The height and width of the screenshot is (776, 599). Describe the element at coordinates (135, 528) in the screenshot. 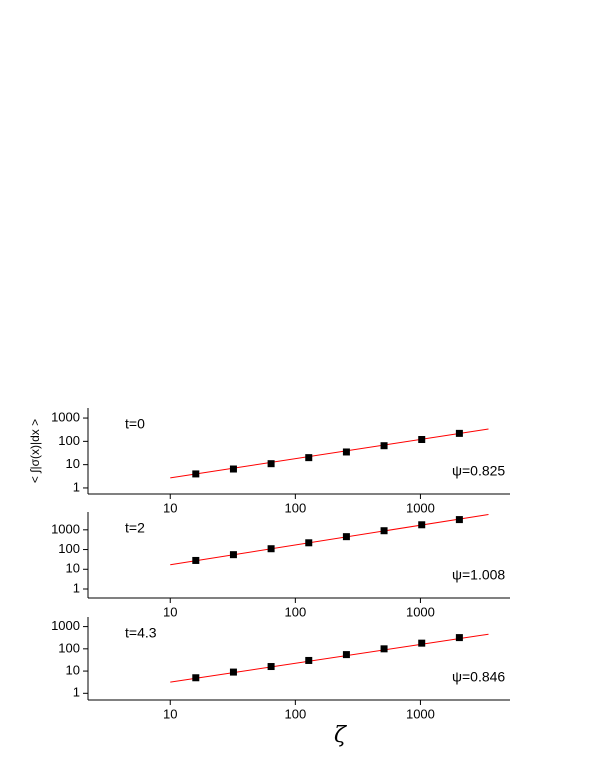

I see `annotation: t=2` at that location.